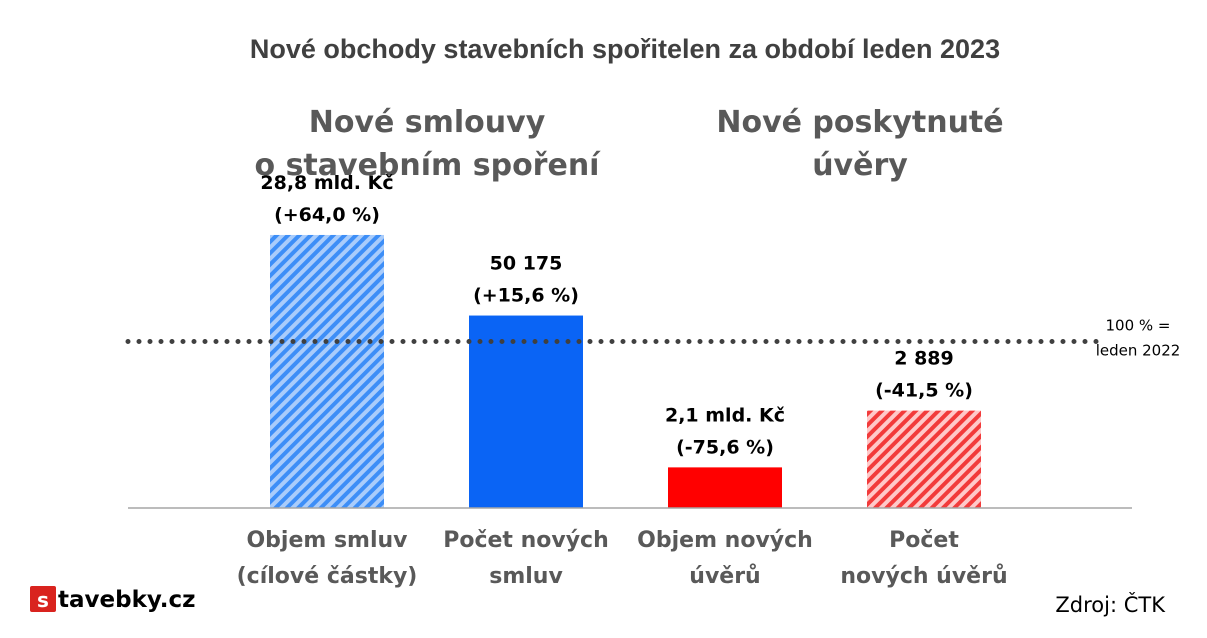 The image size is (1207, 638). I want to click on category-label-1-line-2: (cílové částky), so click(327, 576).